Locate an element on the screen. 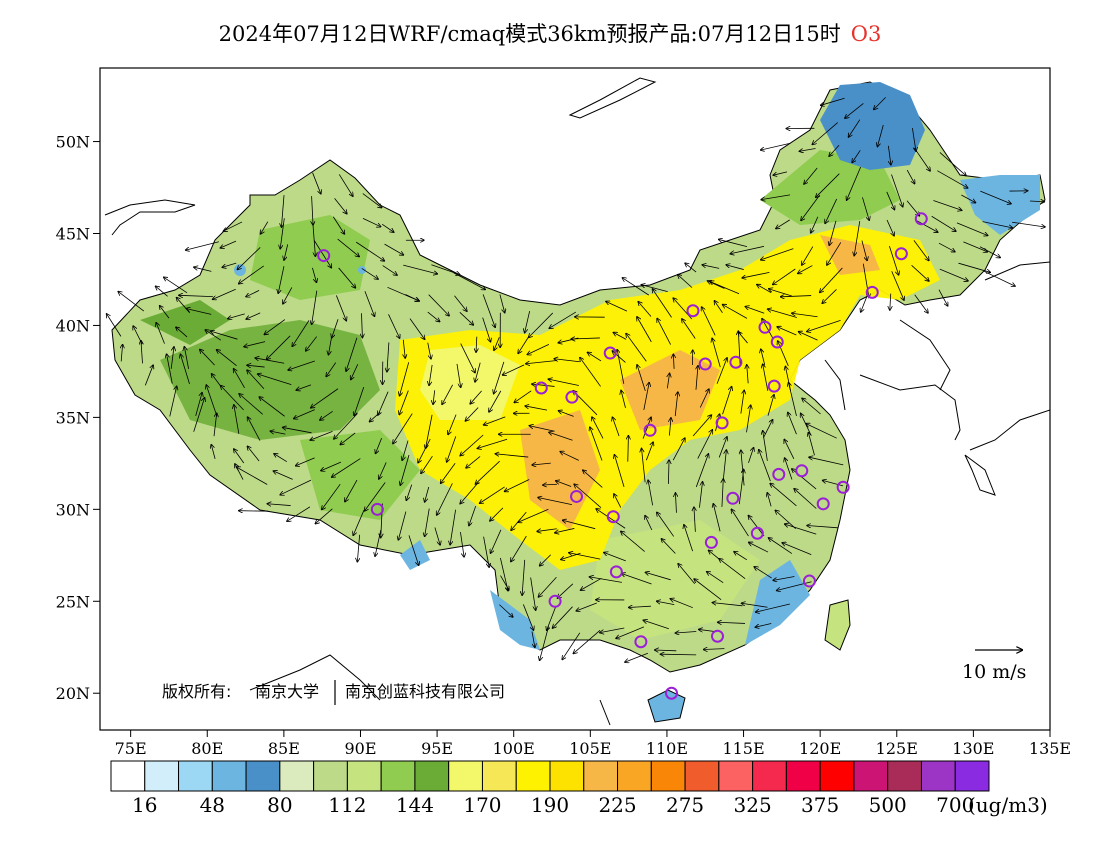 This screenshot has height=850, width=1100. lon-tick-label: 90E is located at coordinates (360, 748).